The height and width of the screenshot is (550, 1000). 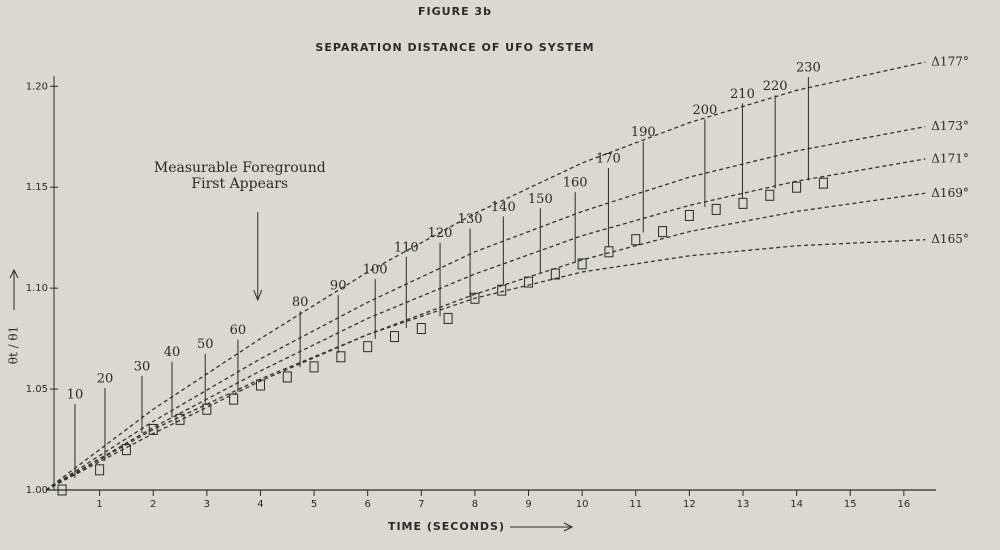 What do you see at coordinates (99, 504) in the screenshot?
I see `x-tick-label: 1` at bounding box center [99, 504].